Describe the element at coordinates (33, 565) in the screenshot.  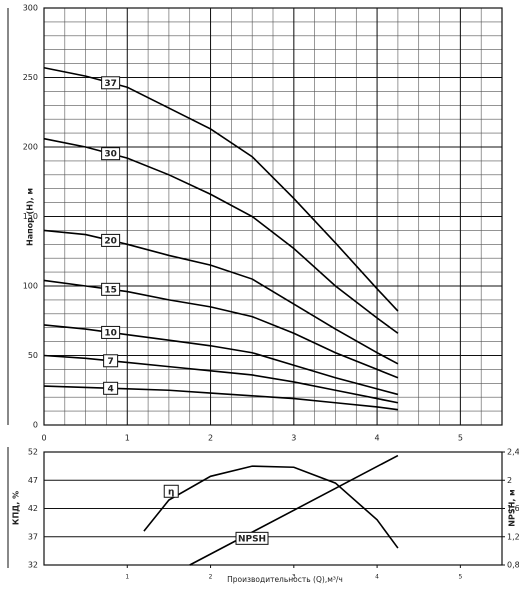
I see `y-tick-label: 32` at that location.